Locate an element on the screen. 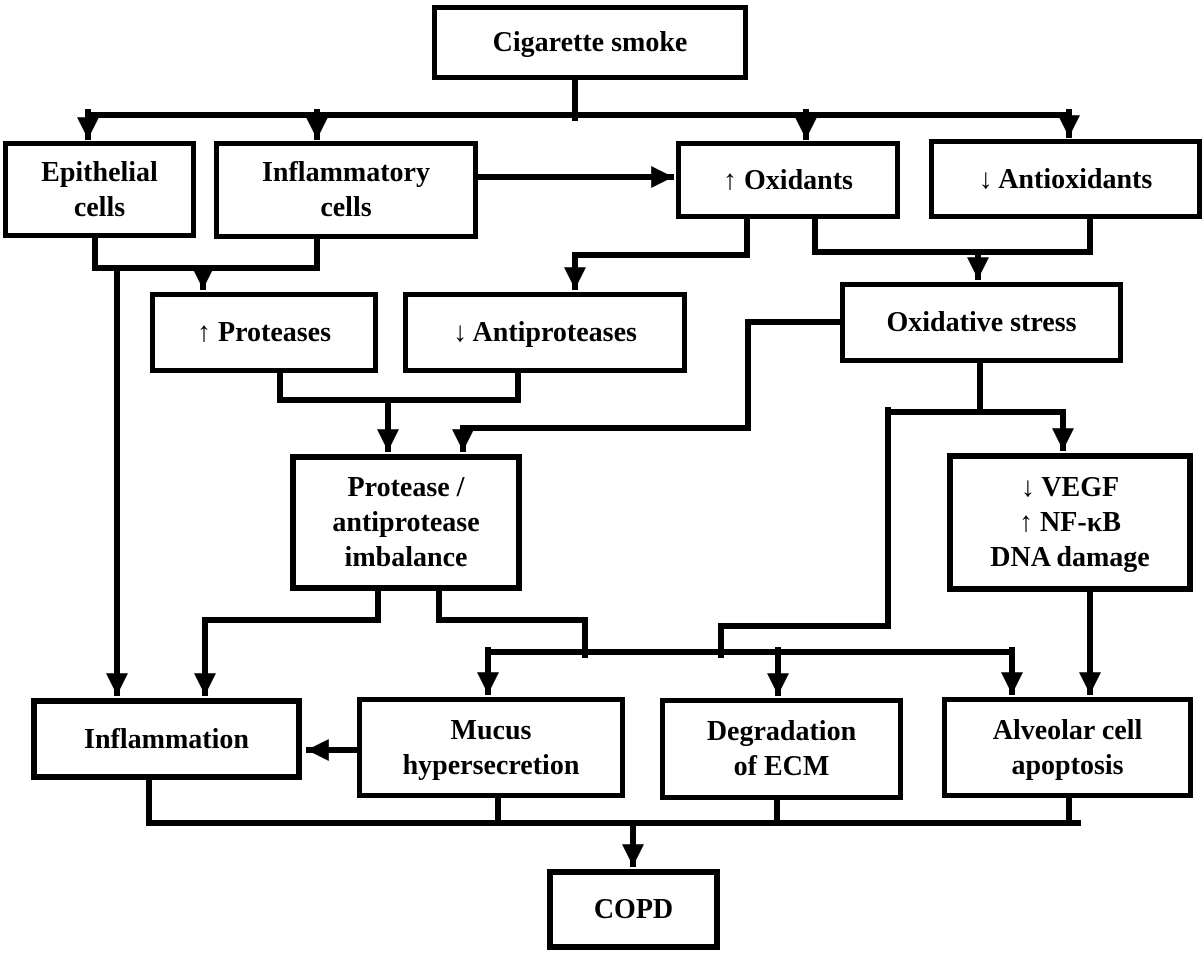 The height and width of the screenshot is (953, 1204). node-label-line: Cigarette smoke is located at coordinates (590, 42).